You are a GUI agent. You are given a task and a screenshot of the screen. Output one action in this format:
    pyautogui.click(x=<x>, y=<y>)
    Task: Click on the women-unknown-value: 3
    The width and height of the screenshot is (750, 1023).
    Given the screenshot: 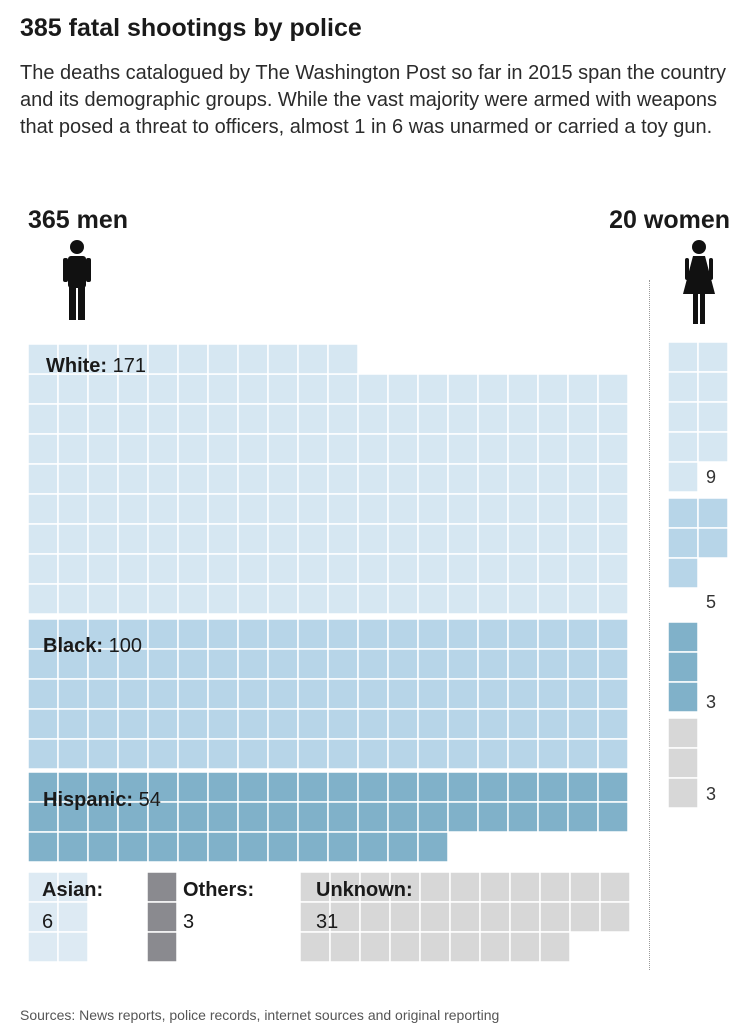 What is the action you would take?
    pyautogui.click(x=711, y=794)
    